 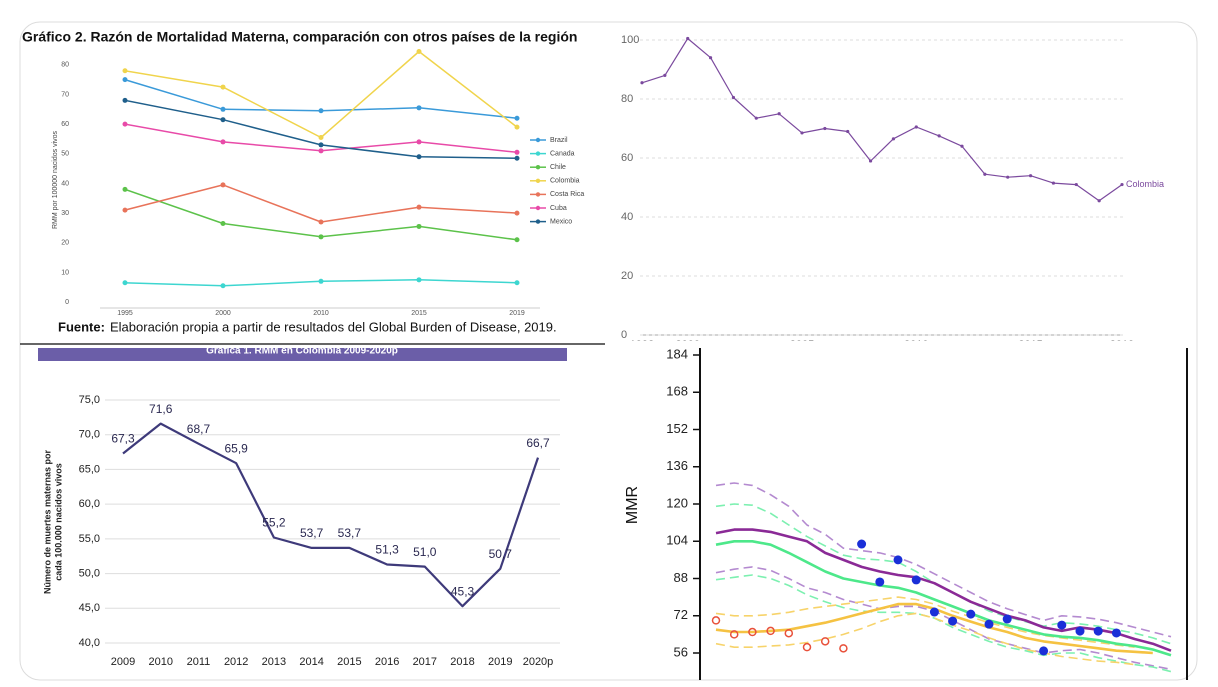 What do you see at coordinates (687, 345) in the screenshot?
I see `x-tick-label: 2000` at bounding box center [687, 345].